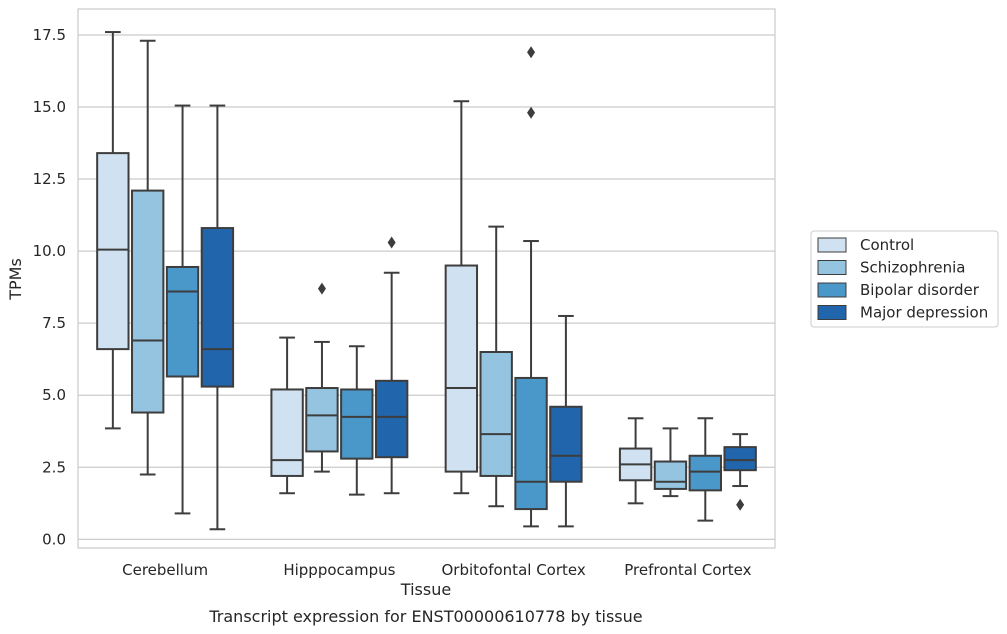 This screenshot has height=634, width=1007. I want to click on legend-item: Schizophrenia, so click(891, 268).